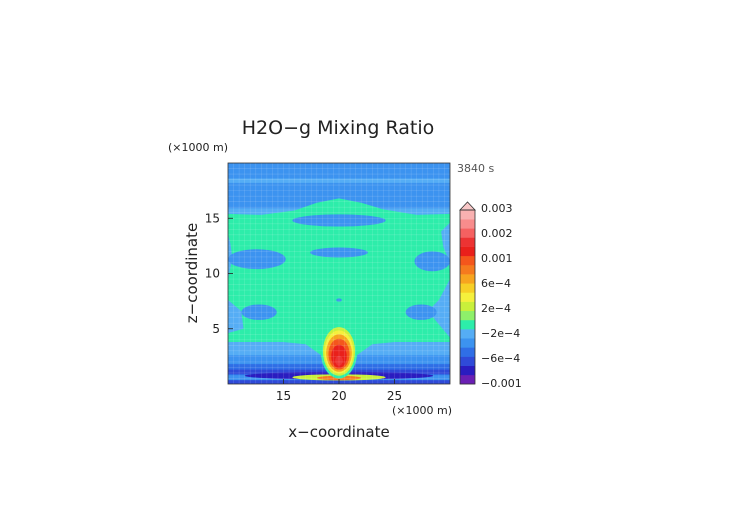 The width and height of the screenshot is (752, 532). Describe the element at coordinates (467, 206) in the screenshot. I see `colorbar-over-arrow` at that location.